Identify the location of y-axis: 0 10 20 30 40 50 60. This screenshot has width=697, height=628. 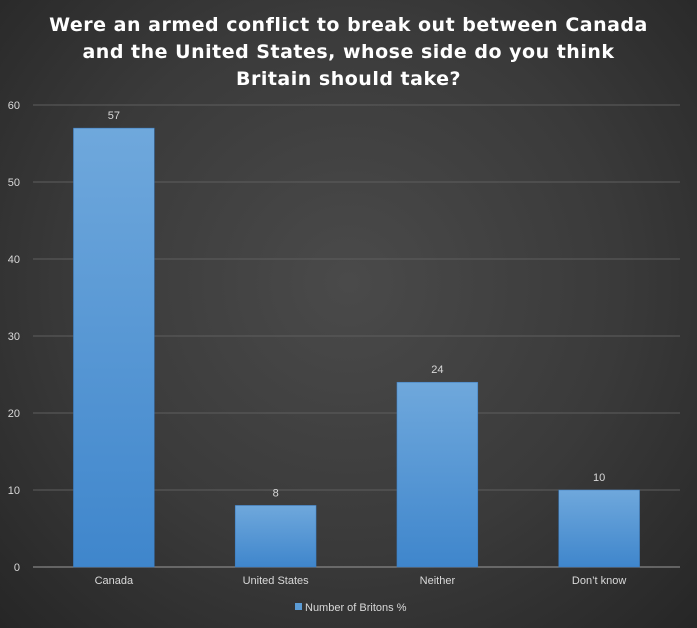
(14, 337).